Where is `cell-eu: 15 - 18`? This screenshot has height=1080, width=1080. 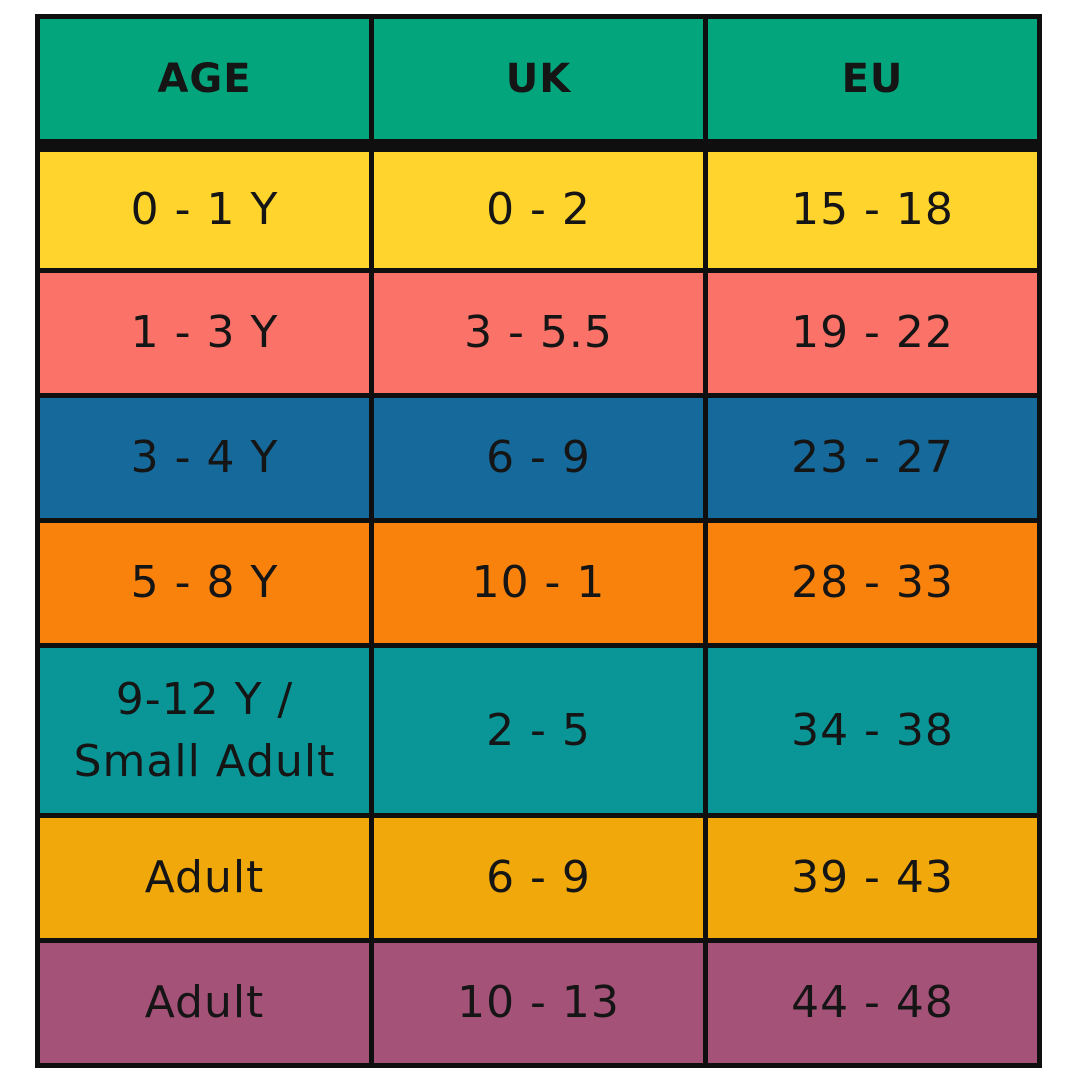 cell-eu: 15 - 18 is located at coordinates (872, 208).